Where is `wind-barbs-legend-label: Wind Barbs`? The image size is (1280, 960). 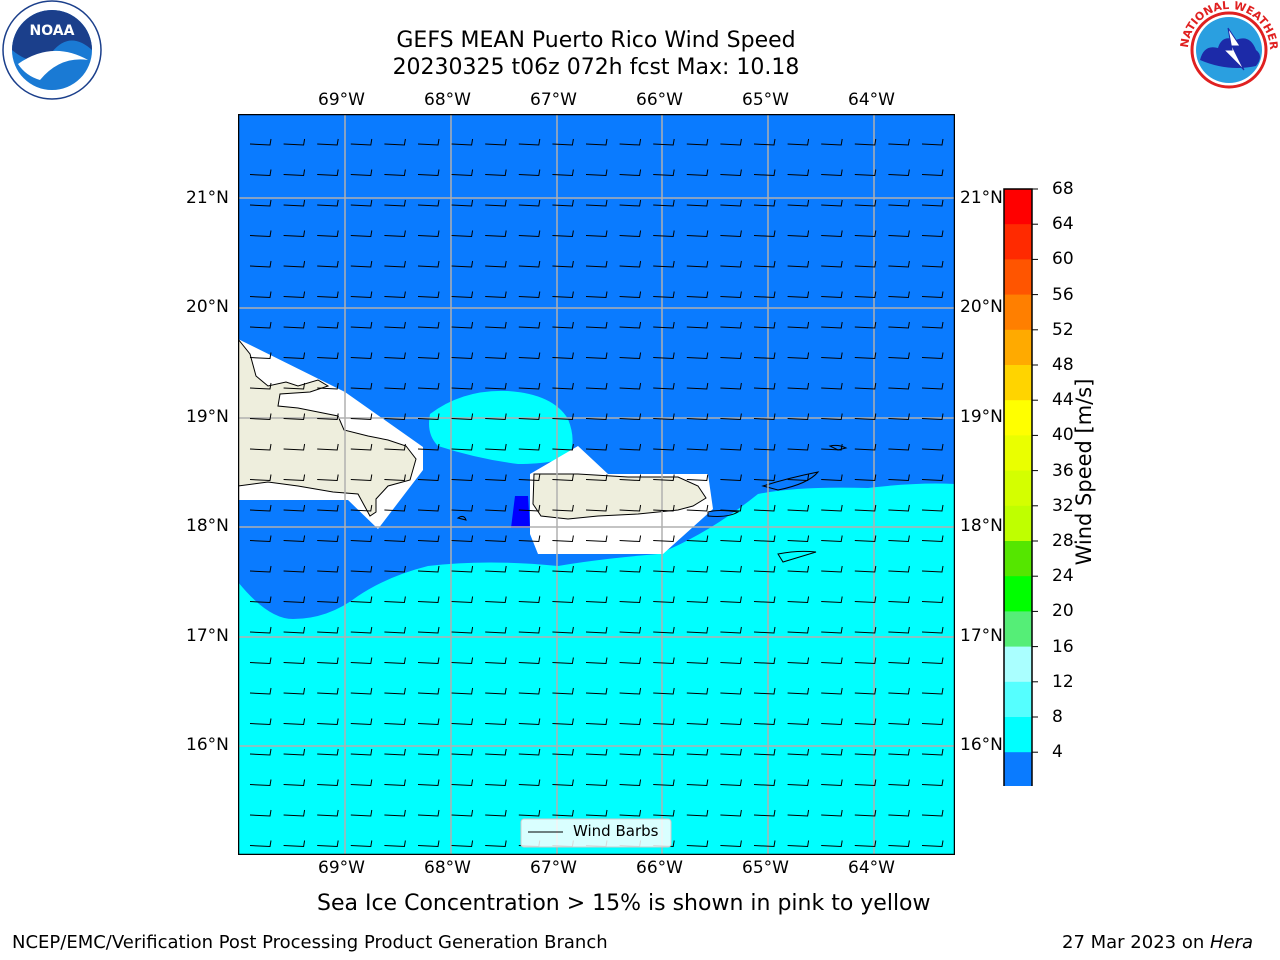 wind-barbs-legend-label: Wind Barbs is located at coordinates (616, 831).